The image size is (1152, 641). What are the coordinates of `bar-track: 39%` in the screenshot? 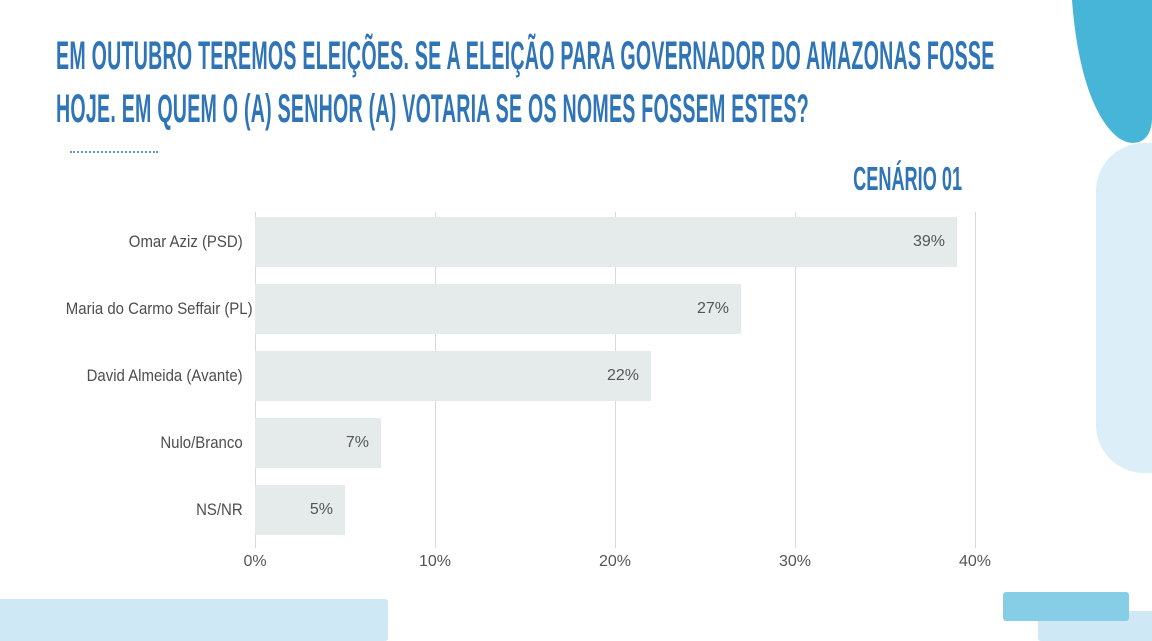 It's located at (615, 241).